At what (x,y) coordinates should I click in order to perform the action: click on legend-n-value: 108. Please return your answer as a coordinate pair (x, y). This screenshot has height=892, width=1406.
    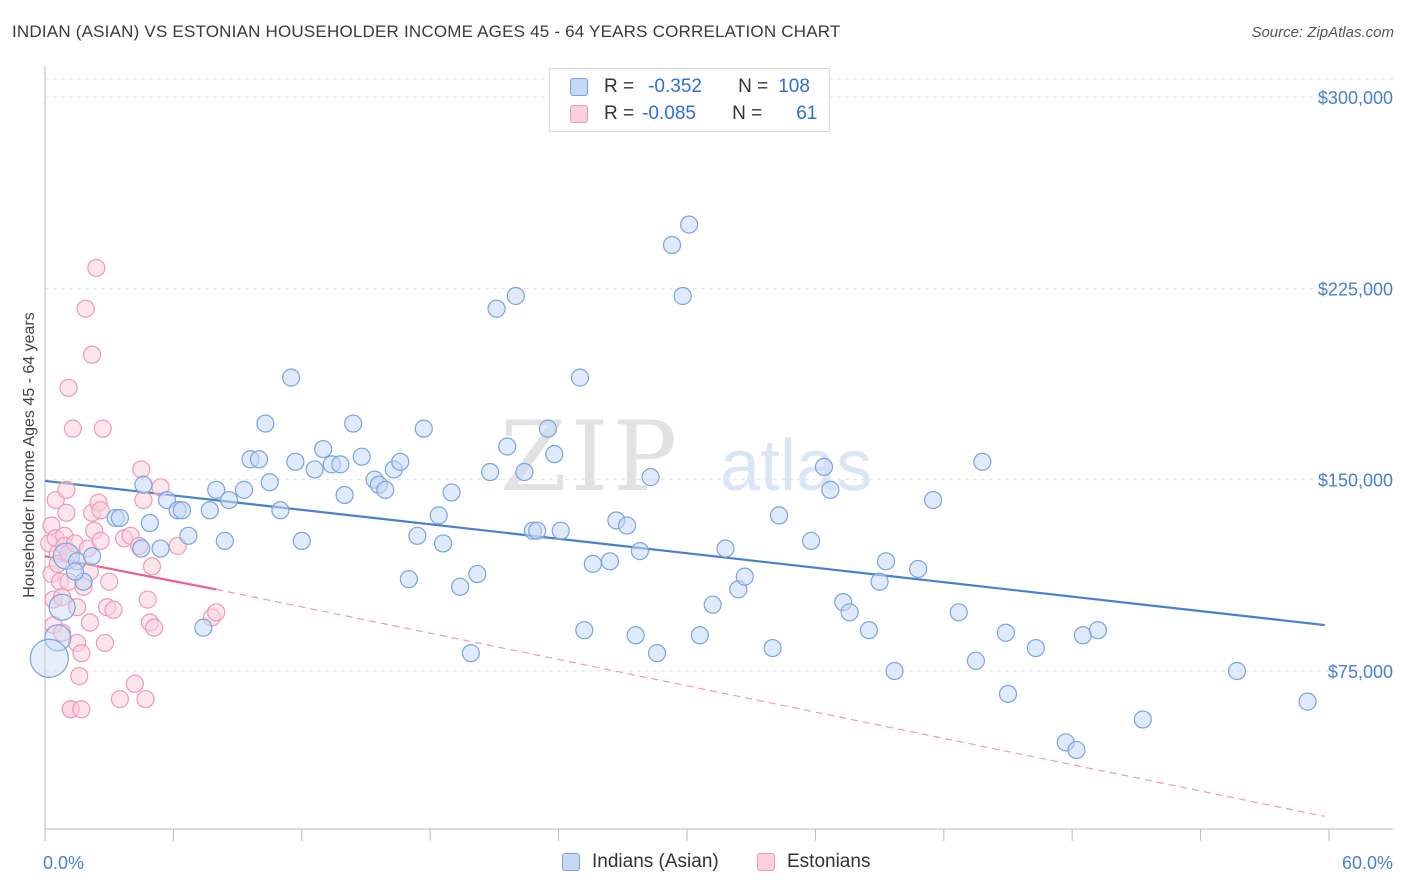
    Looking at the image, I should click on (794, 86).